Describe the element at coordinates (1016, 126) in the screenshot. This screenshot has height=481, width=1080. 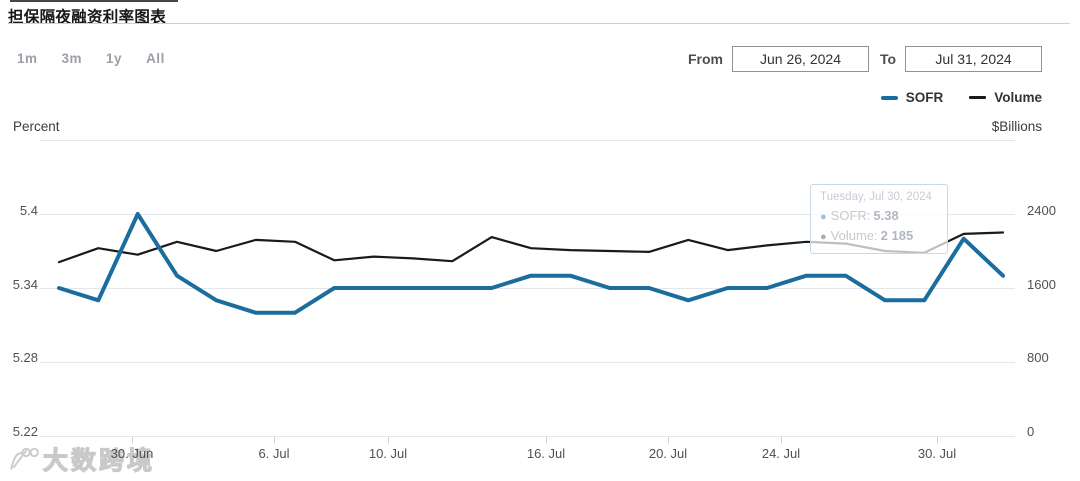
I see `right-axis-caption: $Billions` at that location.